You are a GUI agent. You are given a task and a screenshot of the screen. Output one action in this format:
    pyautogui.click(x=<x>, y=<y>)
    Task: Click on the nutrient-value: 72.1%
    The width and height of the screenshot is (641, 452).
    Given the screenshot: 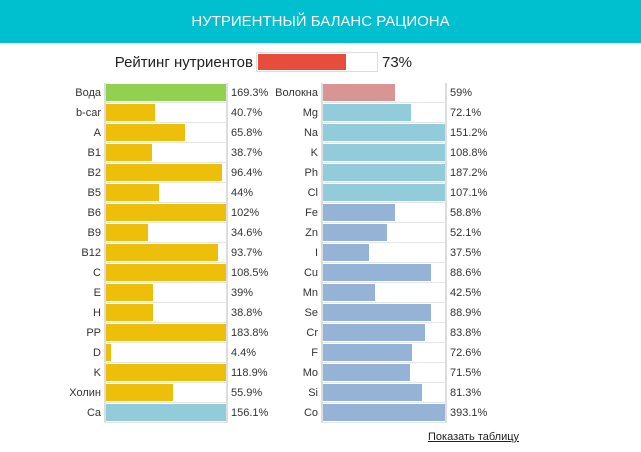 What is the action you would take?
    pyautogui.click(x=466, y=113)
    